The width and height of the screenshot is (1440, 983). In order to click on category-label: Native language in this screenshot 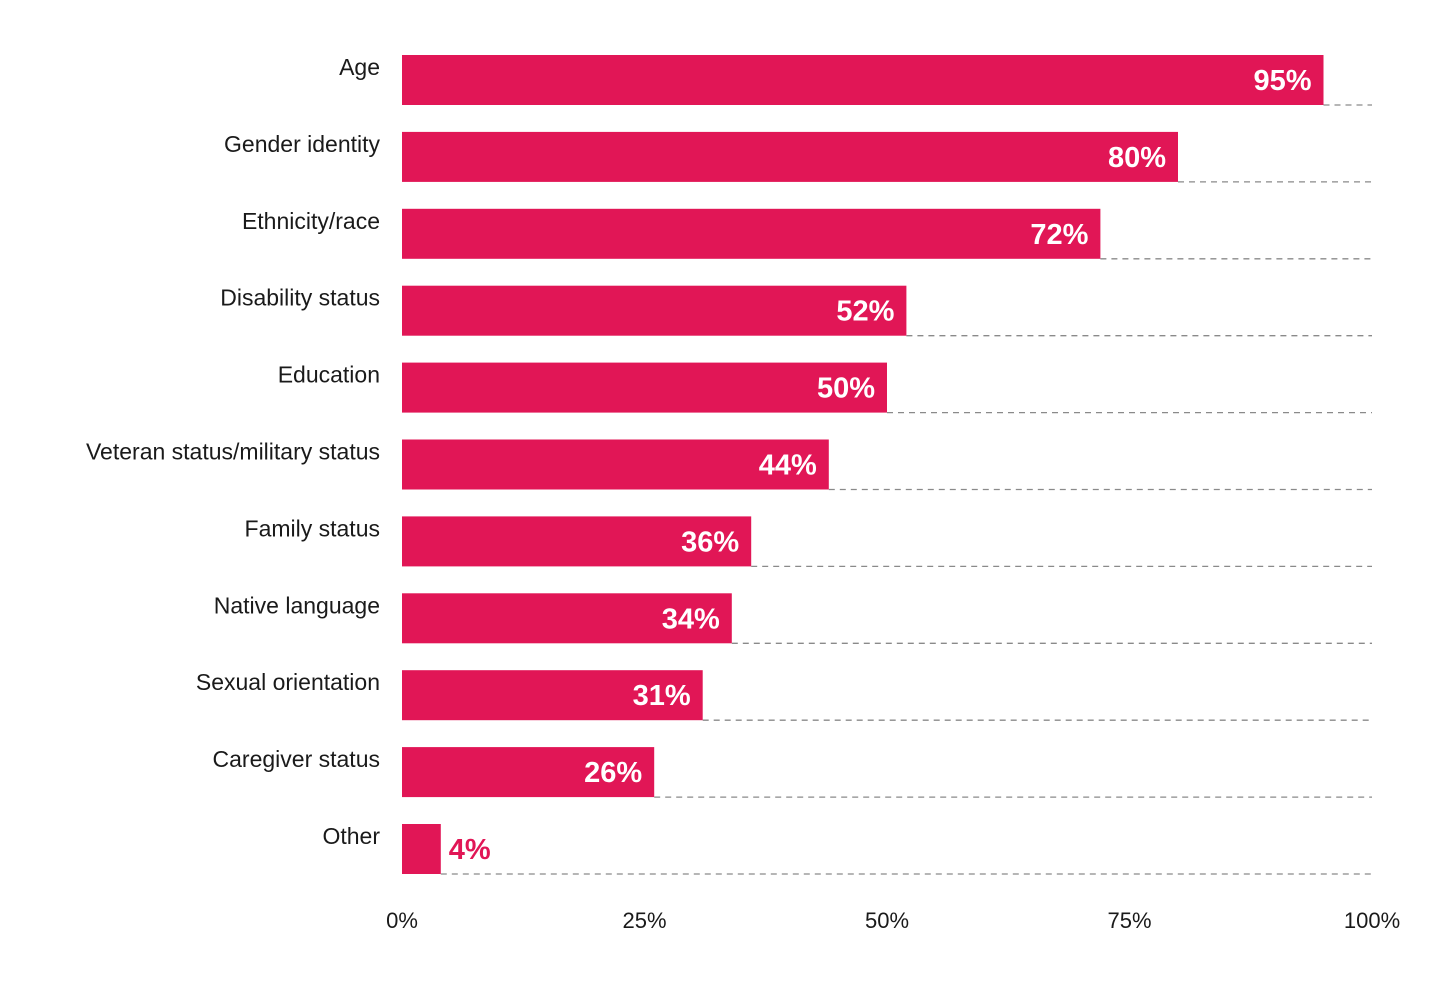, I will do `click(297, 605)`.